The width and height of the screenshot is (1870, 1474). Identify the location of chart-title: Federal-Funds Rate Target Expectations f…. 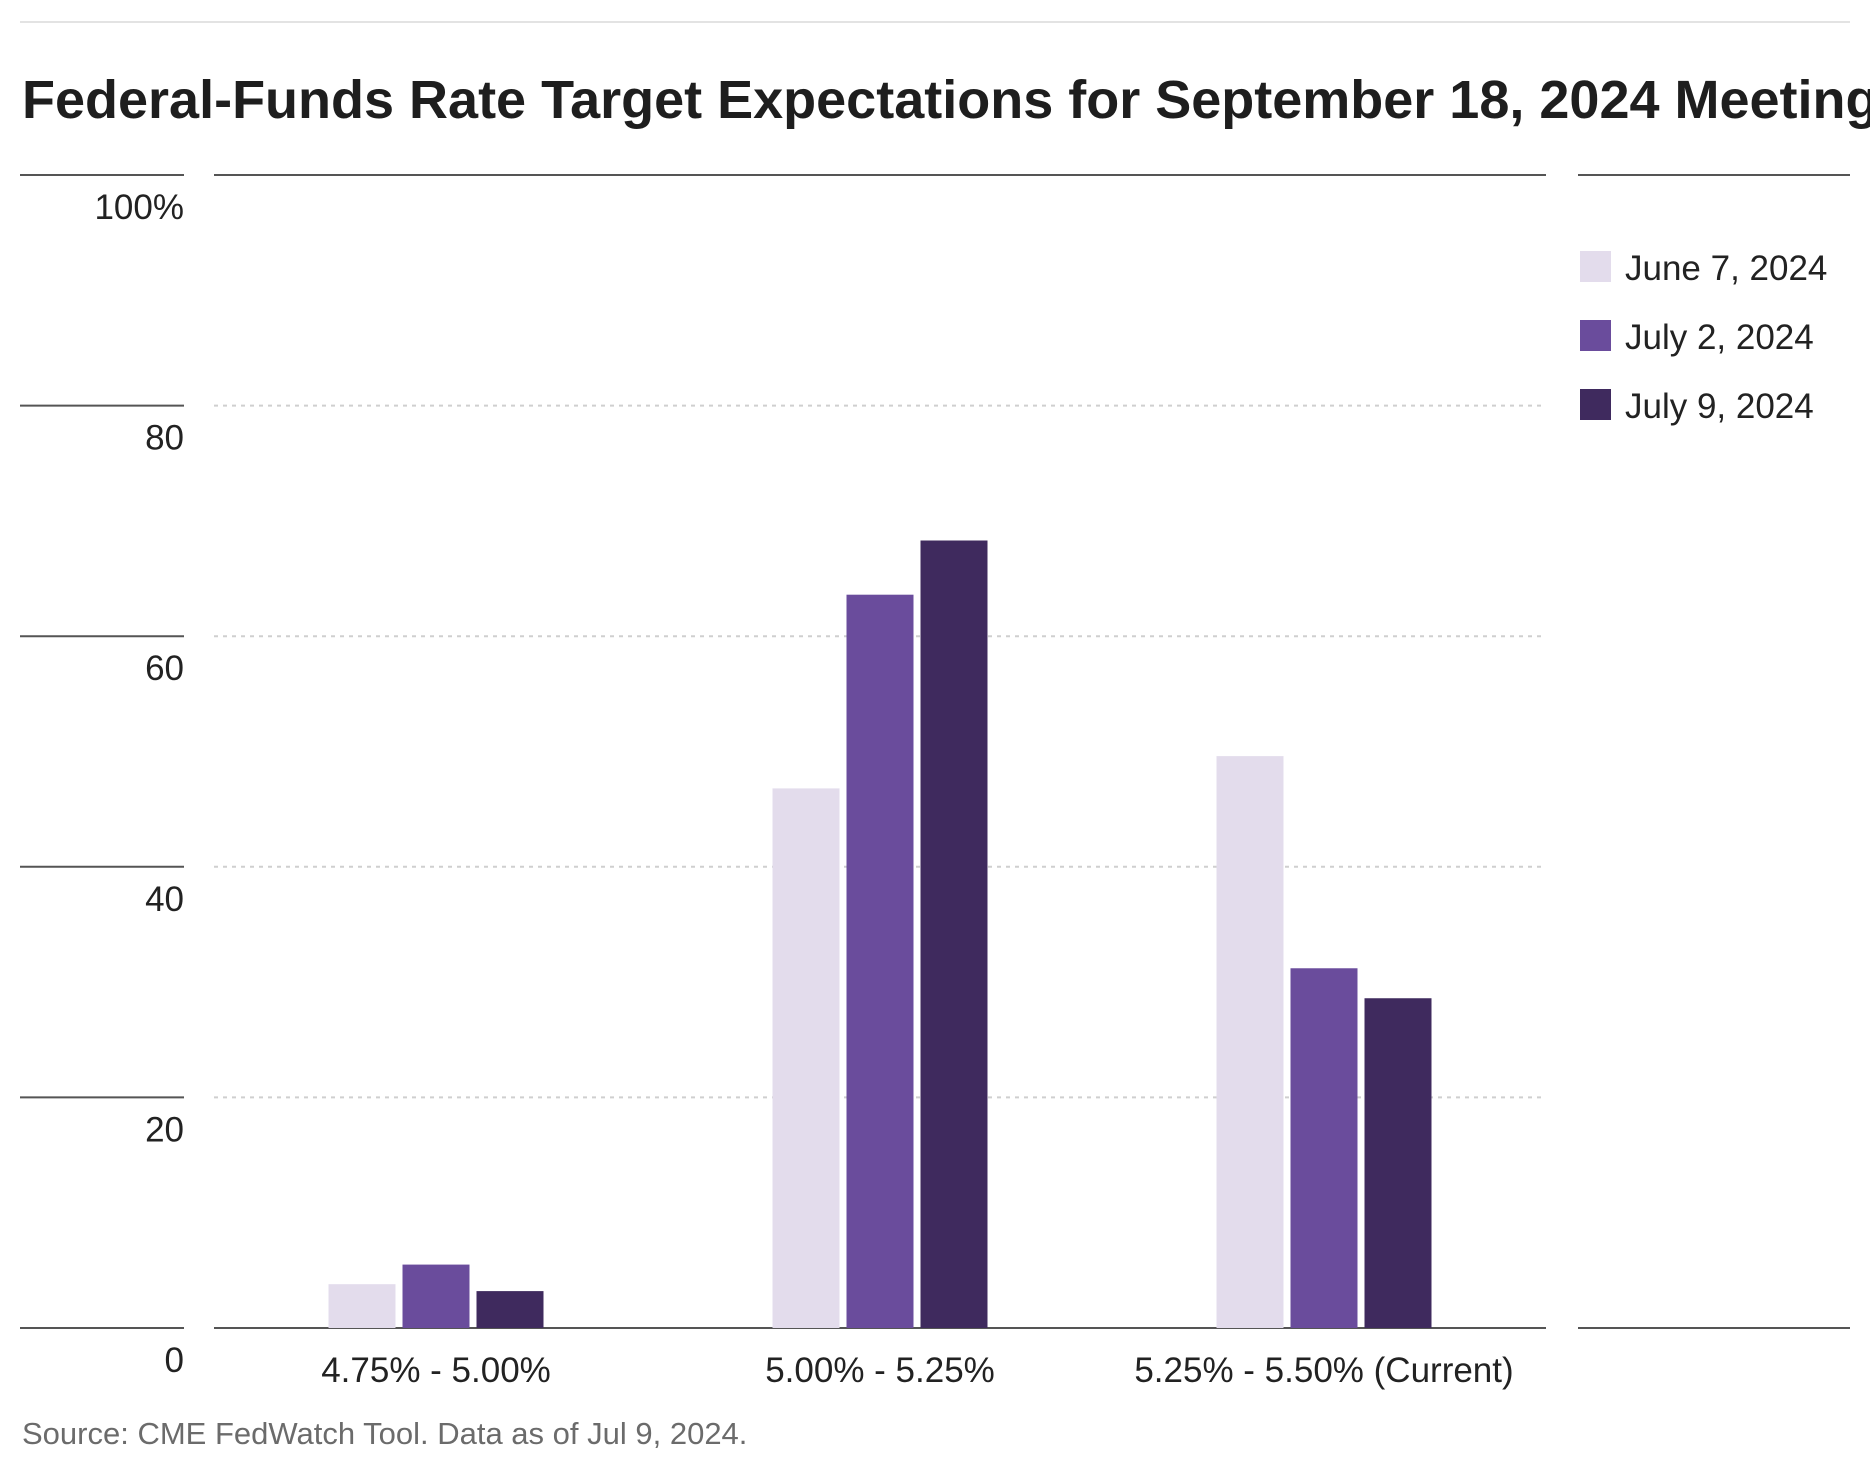
(946, 100).